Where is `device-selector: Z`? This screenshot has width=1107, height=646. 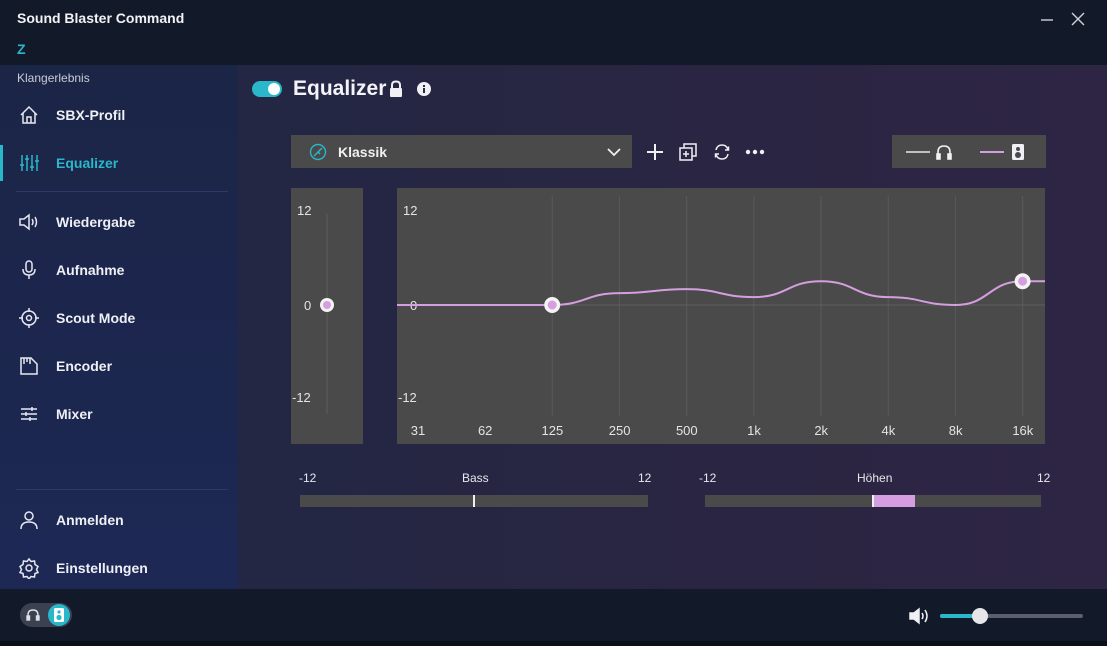 device-selector: Z is located at coordinates (21, 49).